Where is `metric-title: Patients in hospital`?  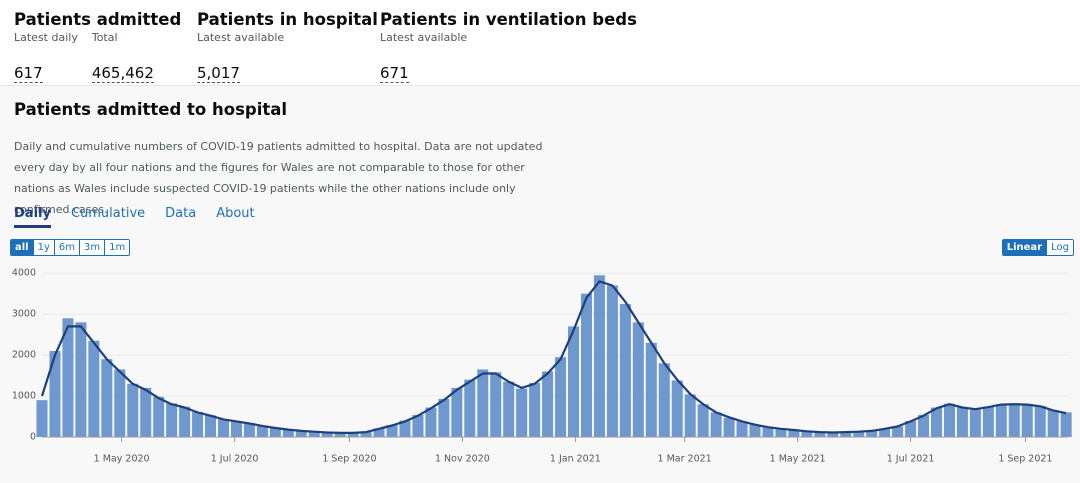
metric-title: Patients in hospital is located at coordinates (287, 19).